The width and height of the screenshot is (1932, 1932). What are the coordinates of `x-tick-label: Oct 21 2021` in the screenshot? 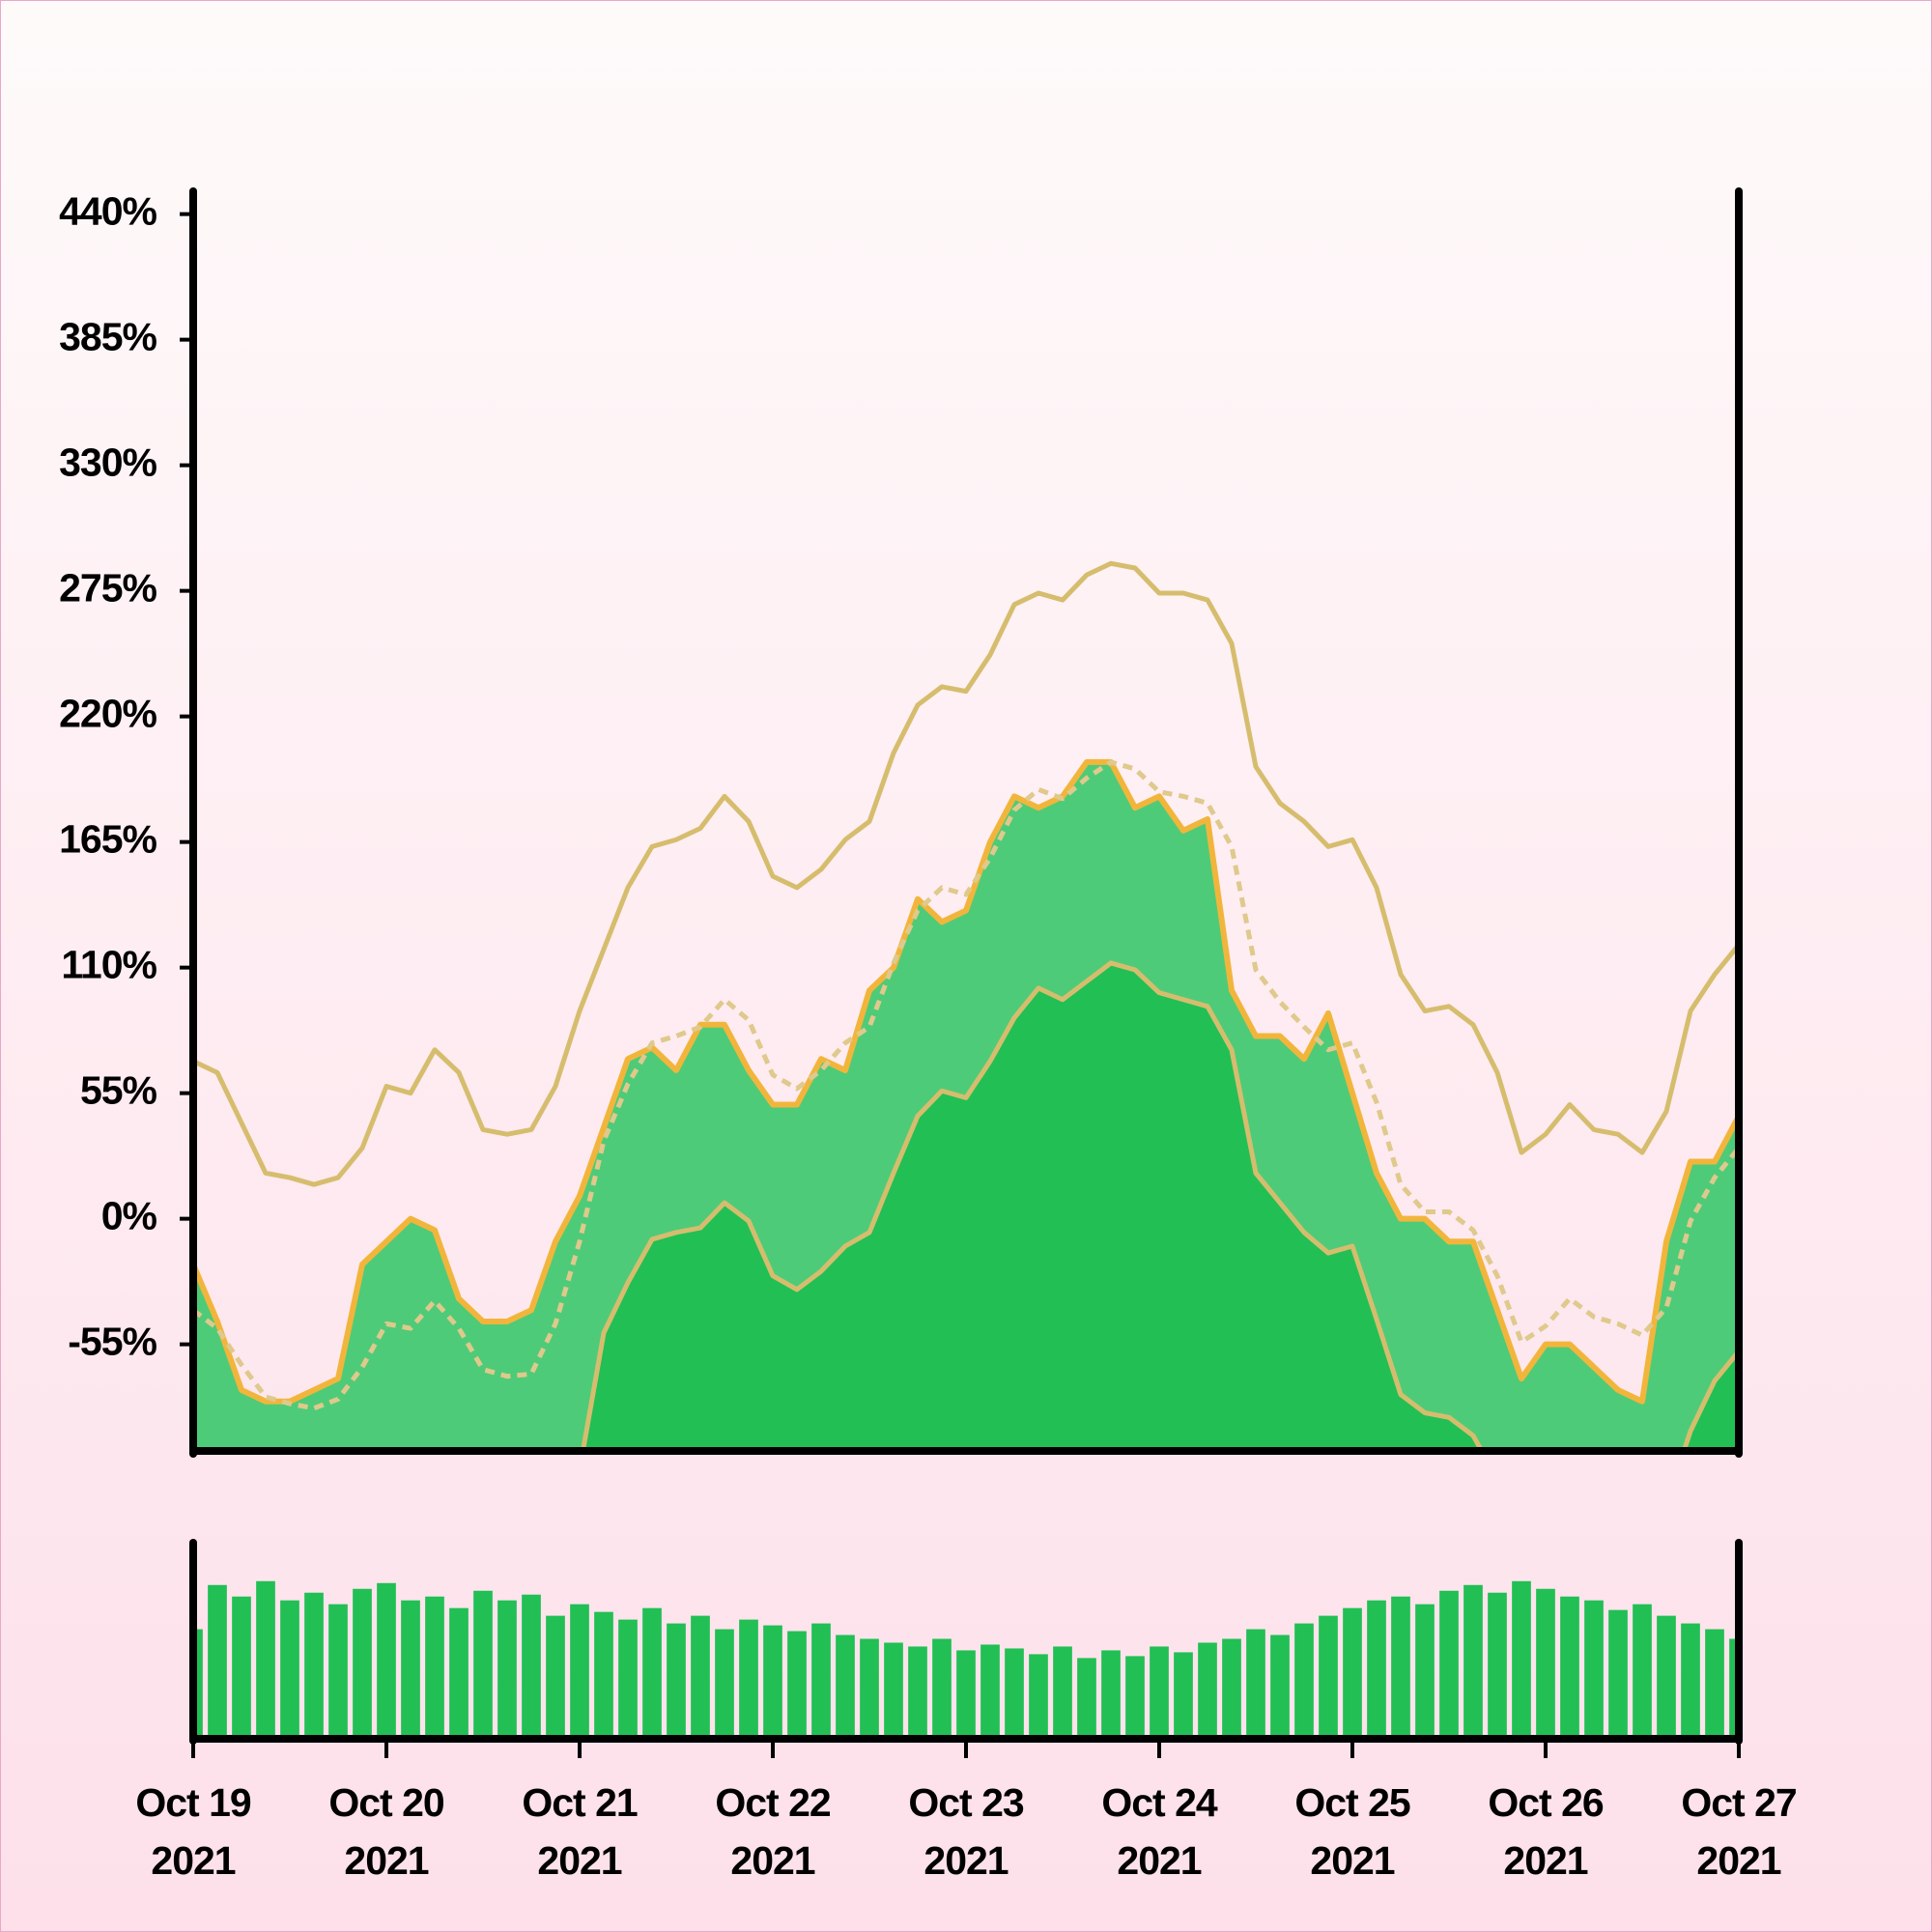 It's located at (580, 1831).